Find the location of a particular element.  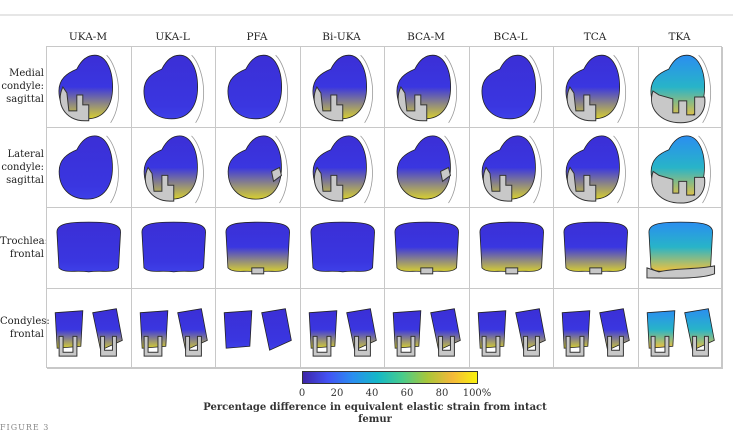

figure-caption: FIGURE 3 is located at coordinates (25, 427).